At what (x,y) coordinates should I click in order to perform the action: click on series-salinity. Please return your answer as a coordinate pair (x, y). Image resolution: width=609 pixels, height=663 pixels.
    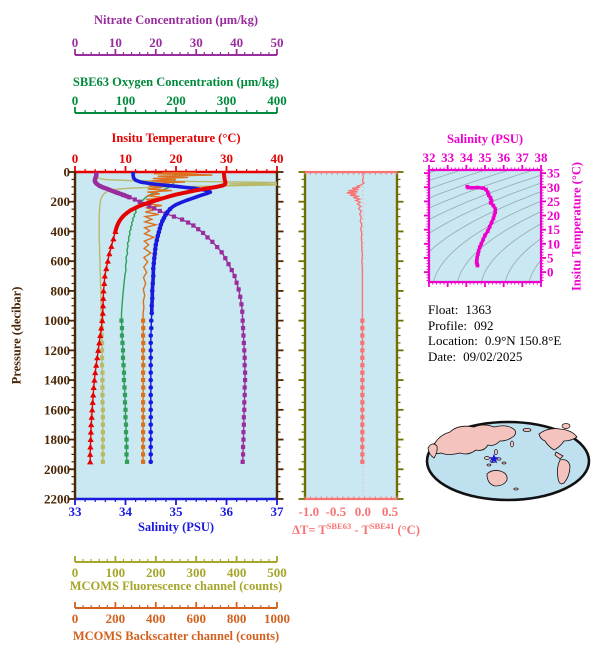
    Looking at the image, I should click on (172, 318).